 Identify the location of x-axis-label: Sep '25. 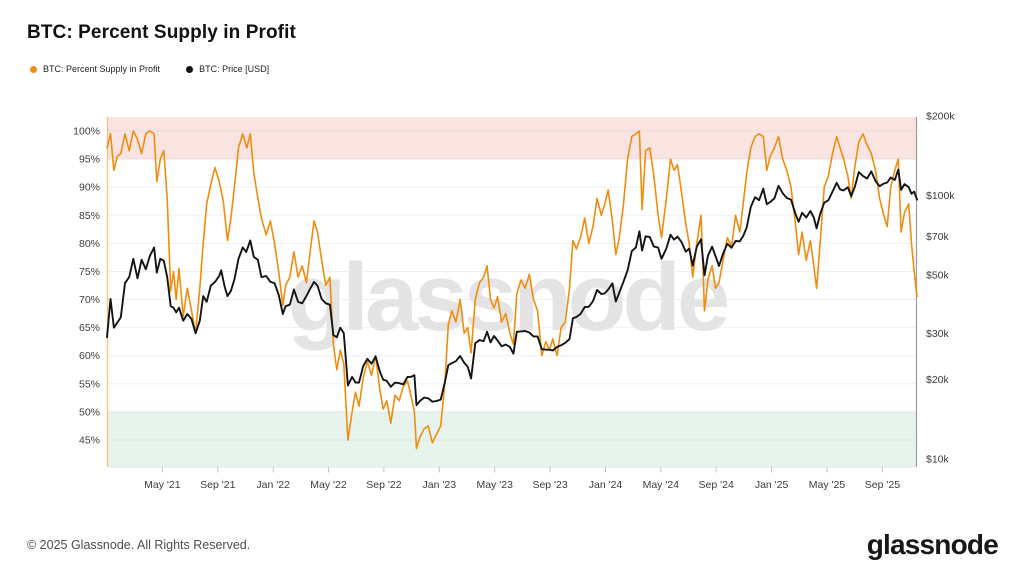
(882, 485).